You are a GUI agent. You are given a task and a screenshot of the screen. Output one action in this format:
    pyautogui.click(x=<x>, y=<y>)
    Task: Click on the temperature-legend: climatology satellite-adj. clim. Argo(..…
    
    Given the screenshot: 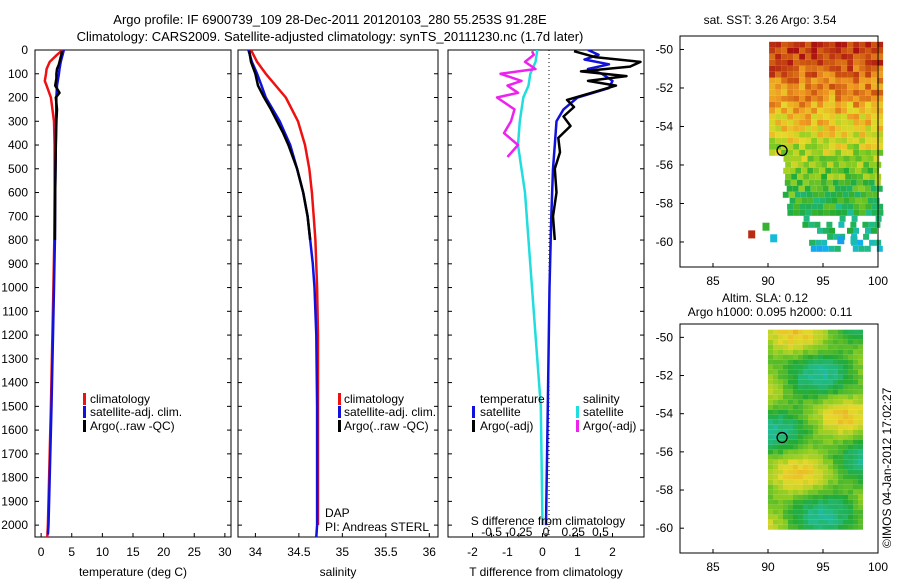 What is the action you would take?
    pyautogui.click(x=132, y=412)
    